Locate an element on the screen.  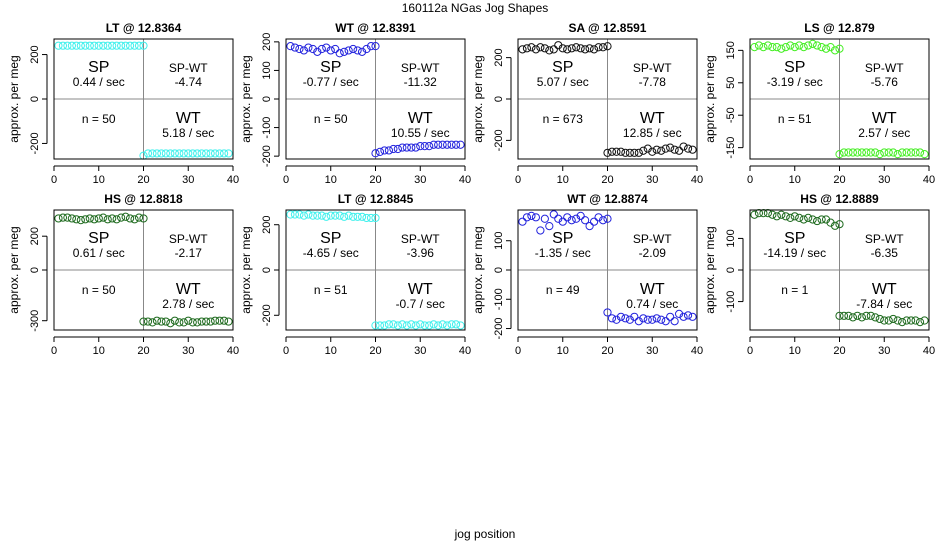
wt-rate: -0.7 / sec is located at coordinates (420, 304).